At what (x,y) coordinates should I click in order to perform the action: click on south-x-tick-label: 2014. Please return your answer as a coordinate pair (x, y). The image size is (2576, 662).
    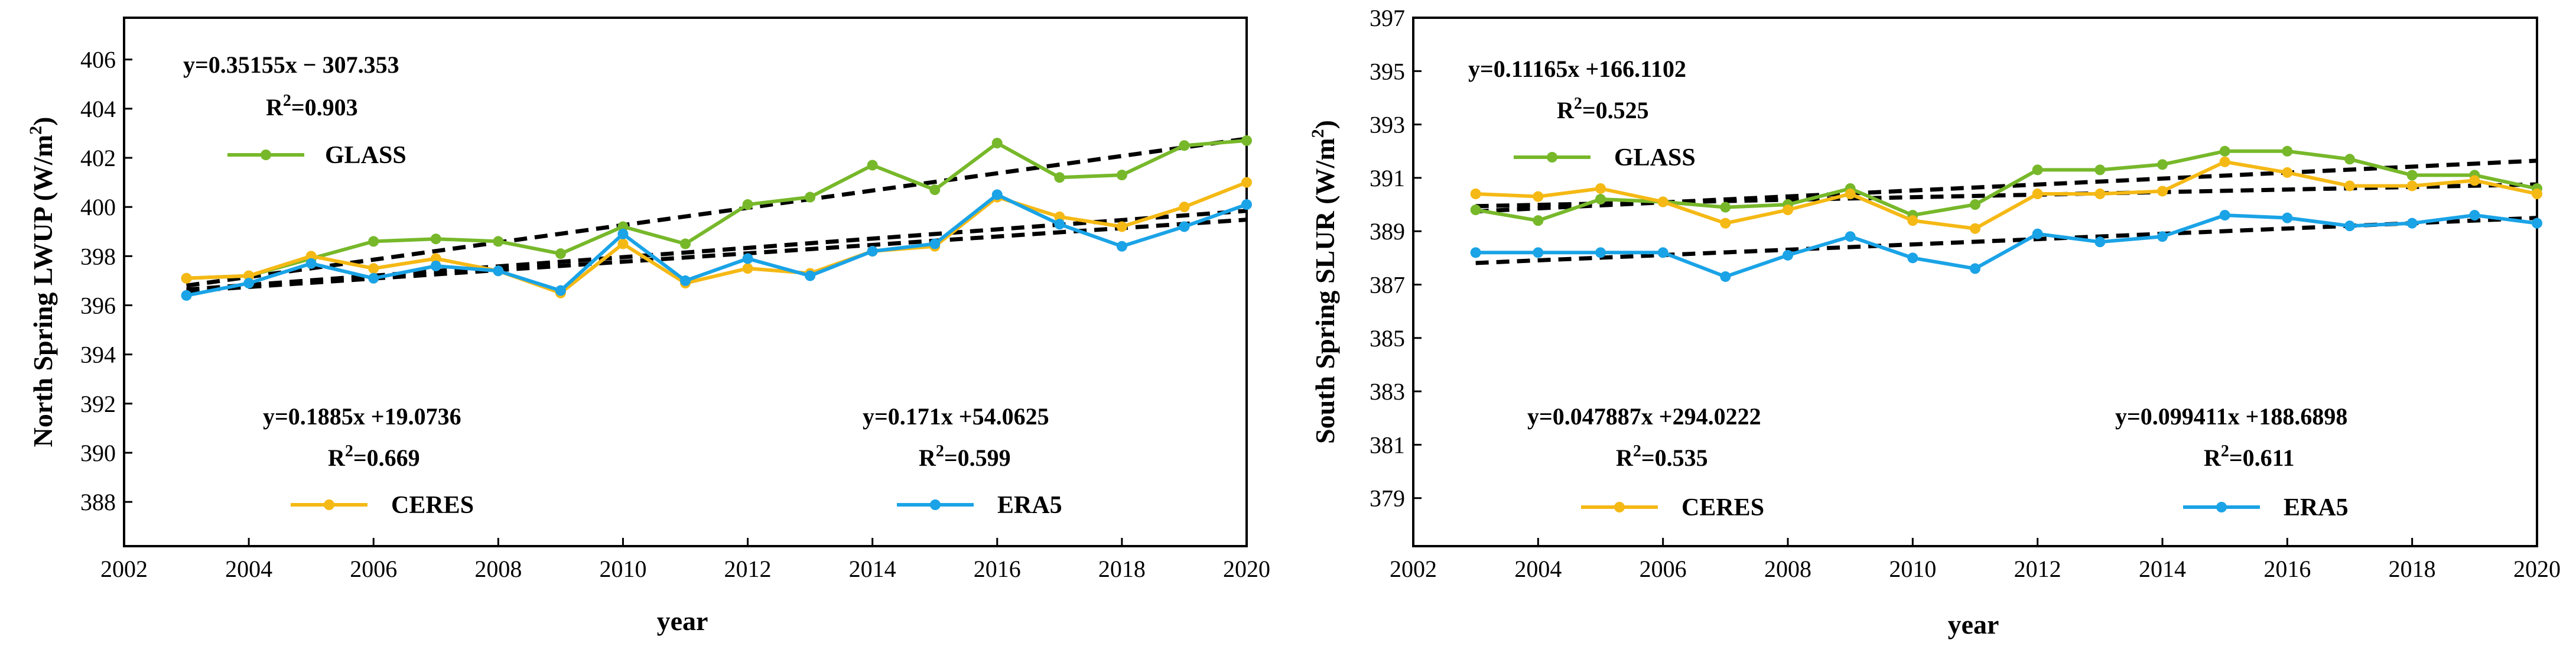
    Looking at the image, I should click on (2162, 569).